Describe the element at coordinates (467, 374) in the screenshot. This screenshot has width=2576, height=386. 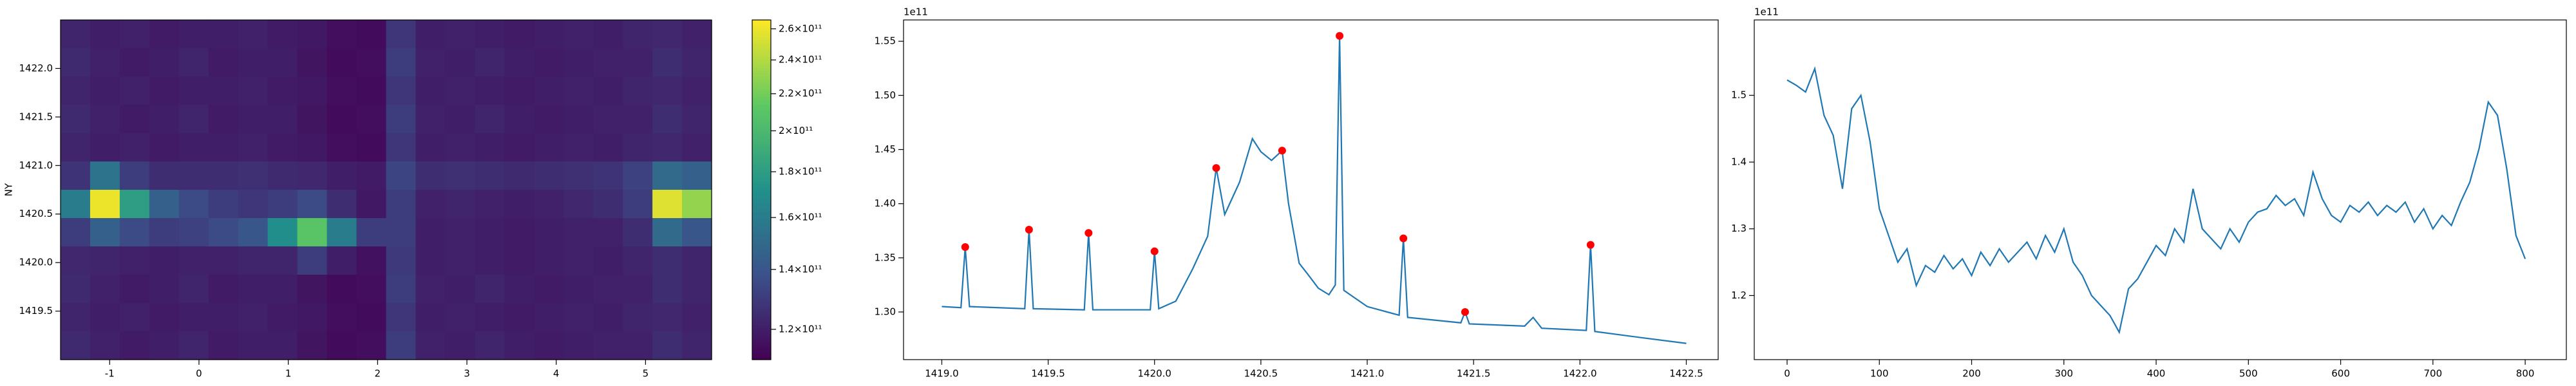
I see `x-tick-label: 3` at that location.